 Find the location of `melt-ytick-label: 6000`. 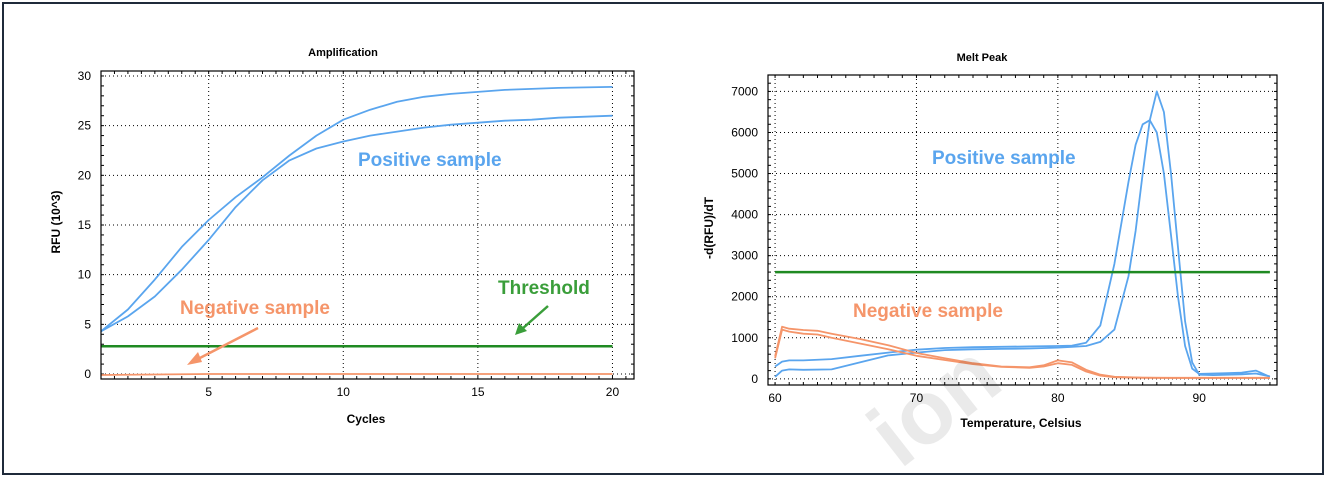

melt-ytick-label: 6000 is located at coordinates (744, 132).